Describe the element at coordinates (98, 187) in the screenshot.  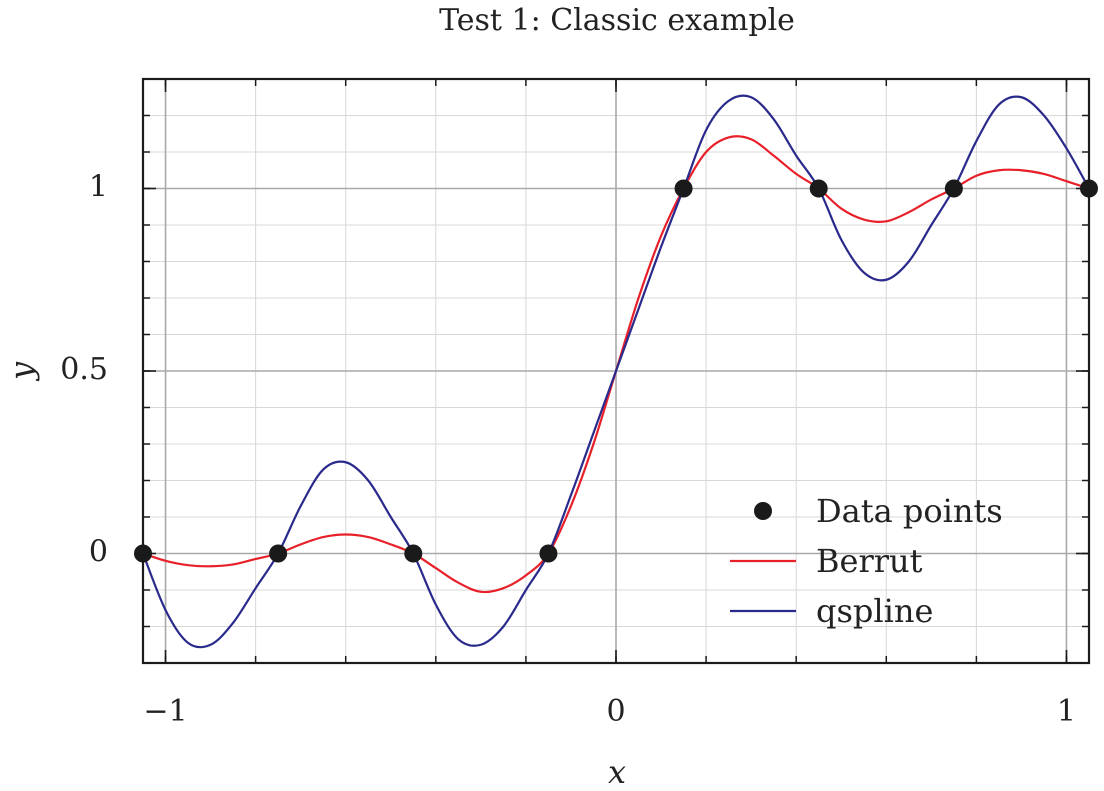
I see `y-tick-label: 1` at that location.